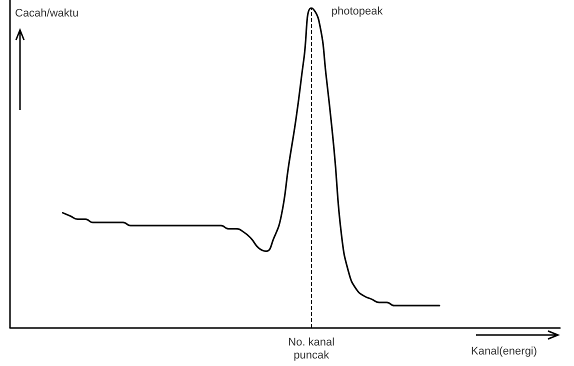  I want to click on y-axis-title: Cacah/waktu, so click(47, 14).